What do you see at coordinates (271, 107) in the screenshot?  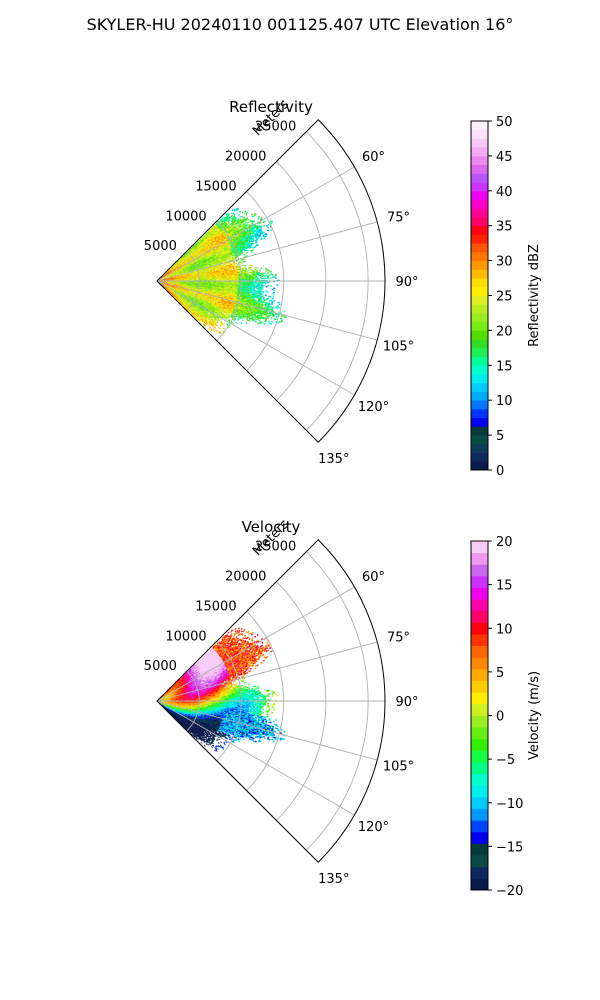 I see `reflectivity-title: Reflectivity` at bounding box center [271, 107].